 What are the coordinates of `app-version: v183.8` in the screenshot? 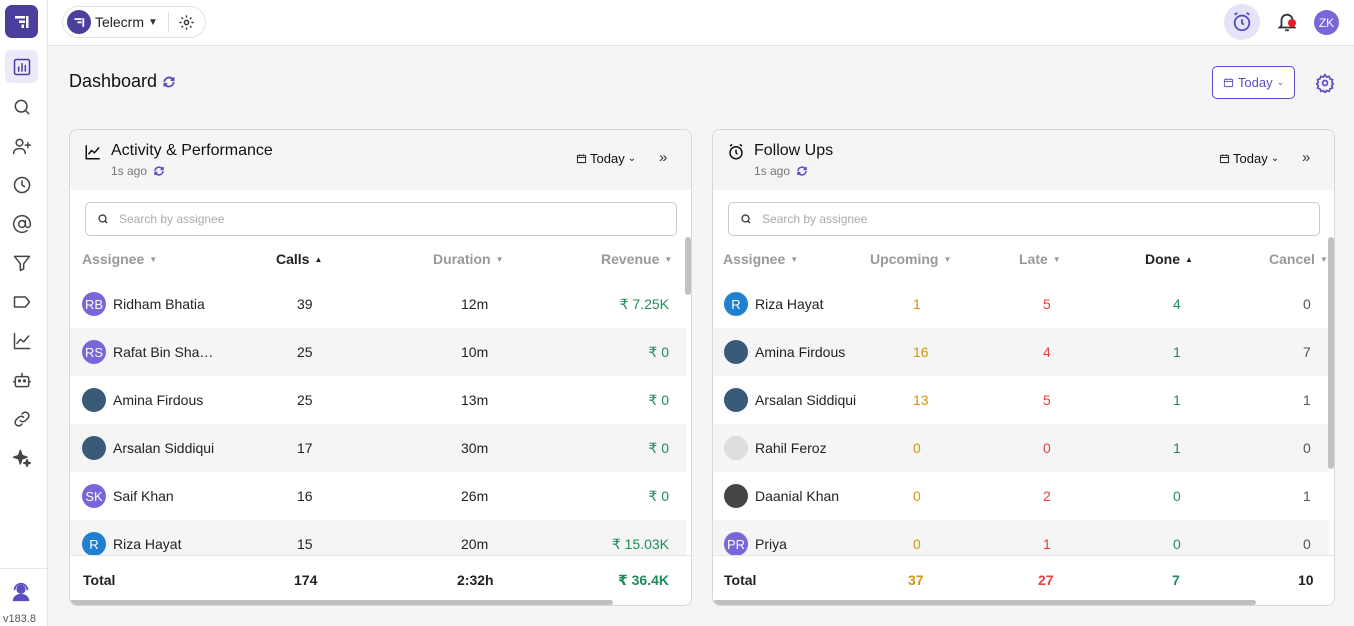 It's located at (20, 619).